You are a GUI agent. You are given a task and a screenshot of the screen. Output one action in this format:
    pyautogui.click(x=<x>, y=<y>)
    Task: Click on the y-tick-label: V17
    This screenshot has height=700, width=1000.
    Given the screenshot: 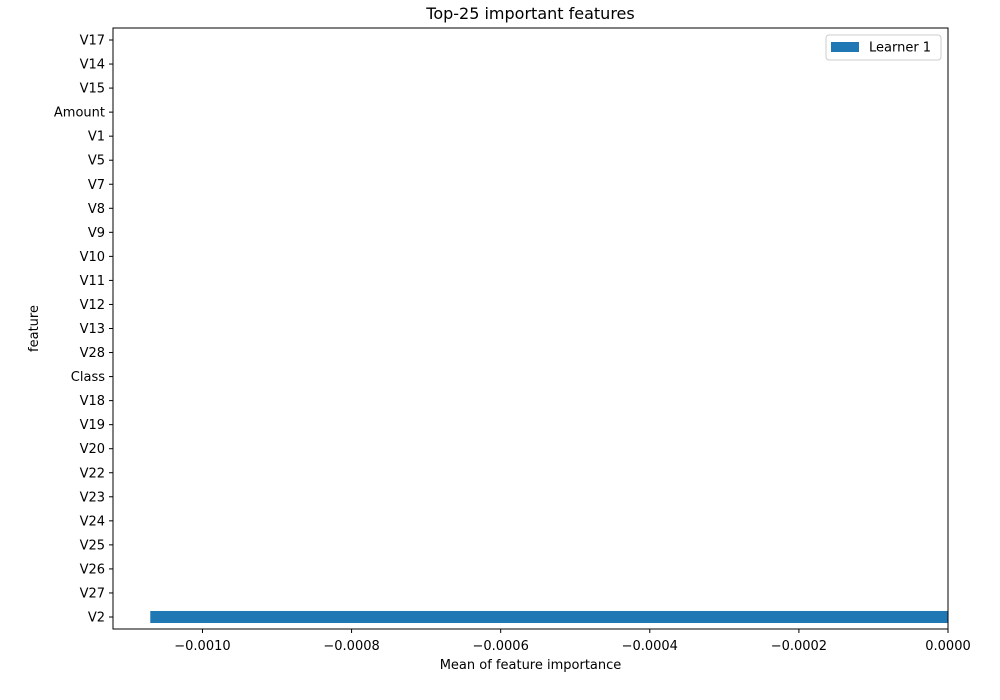 What is the action you would take?
    pyautogui.click(x=92, y=41)
    